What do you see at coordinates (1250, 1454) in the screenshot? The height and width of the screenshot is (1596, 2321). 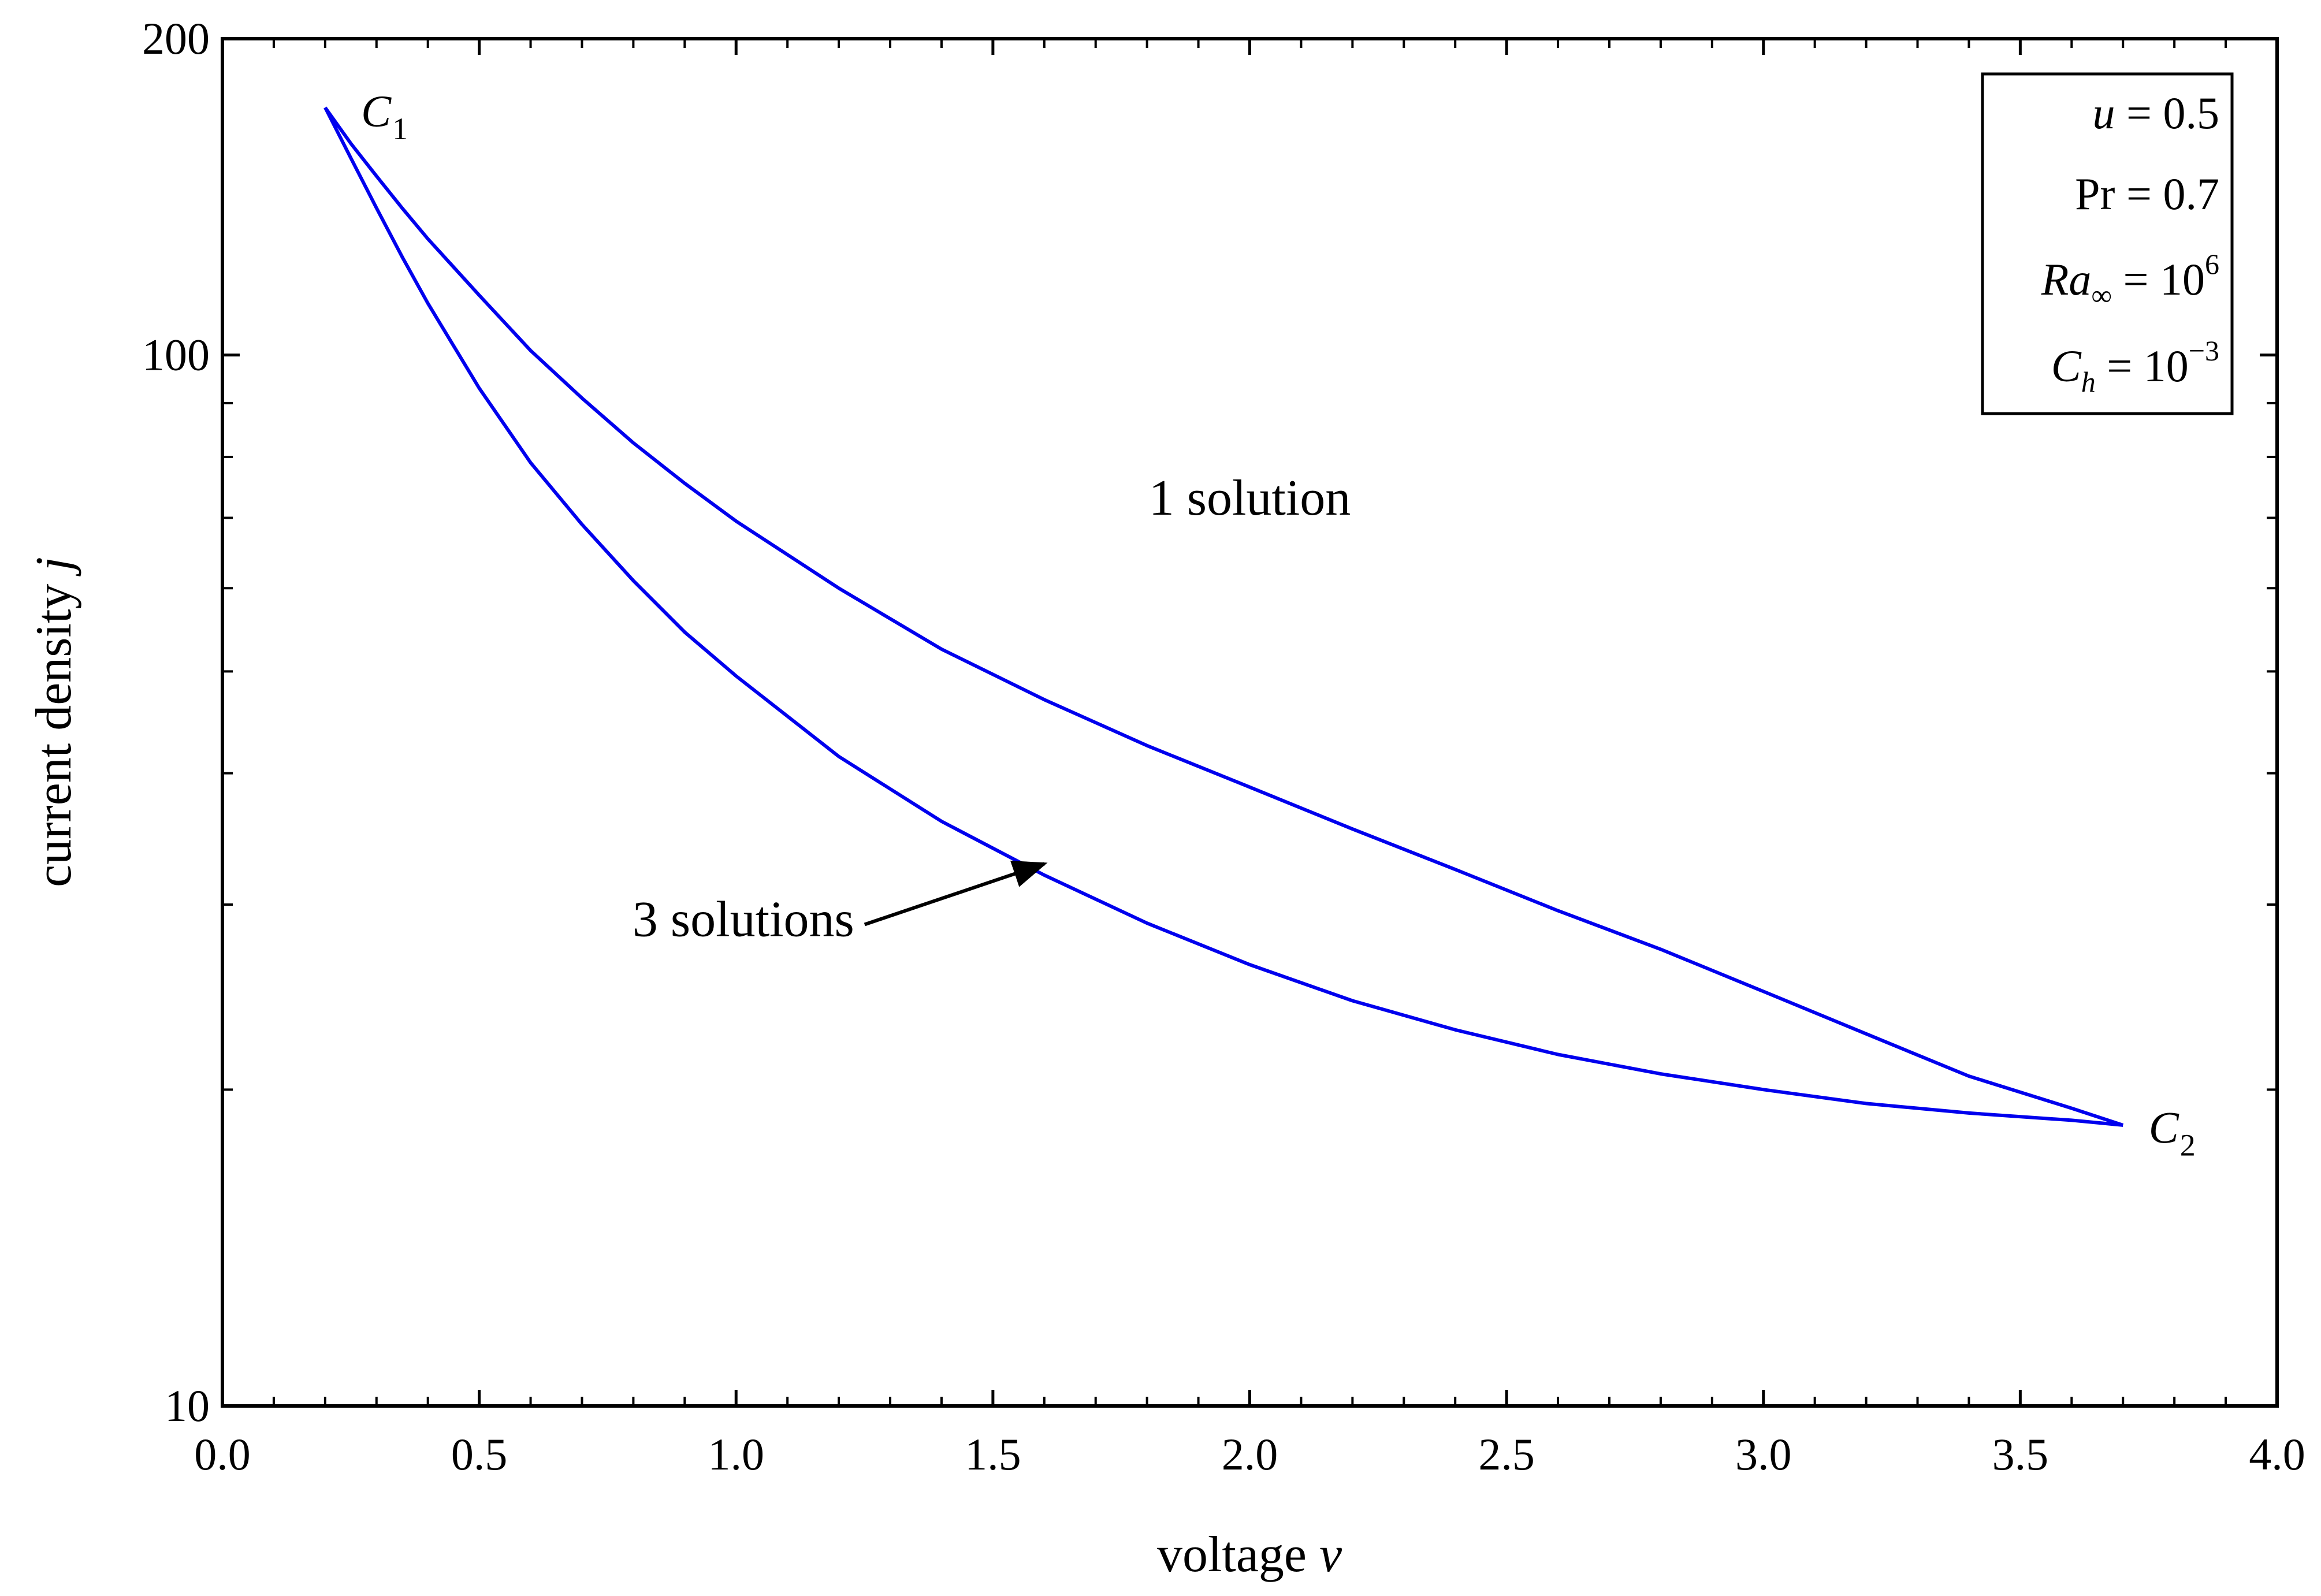 I see `x-tick-label: 2.0` at bounding box center [1250, 1454].